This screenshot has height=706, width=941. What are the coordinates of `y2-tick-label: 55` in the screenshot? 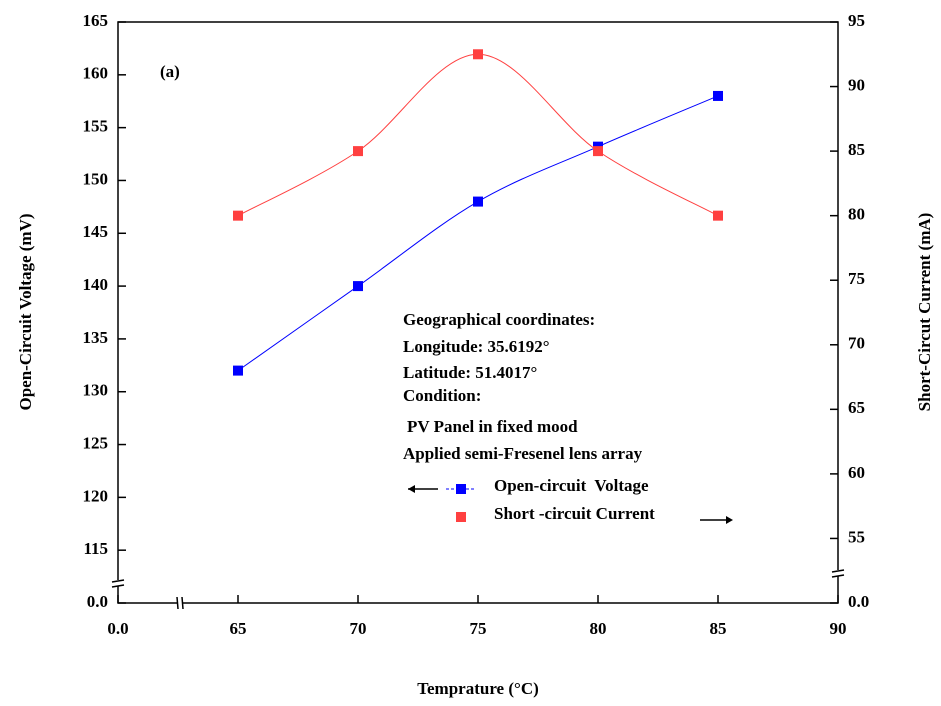 It's located at (856, 536).